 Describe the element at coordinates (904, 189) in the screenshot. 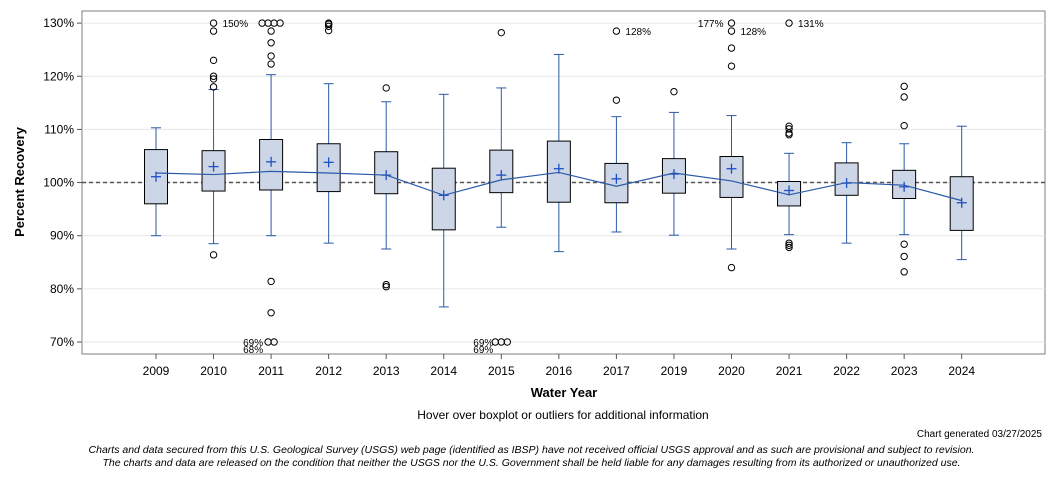

I see `boxplot-2023` at that location.